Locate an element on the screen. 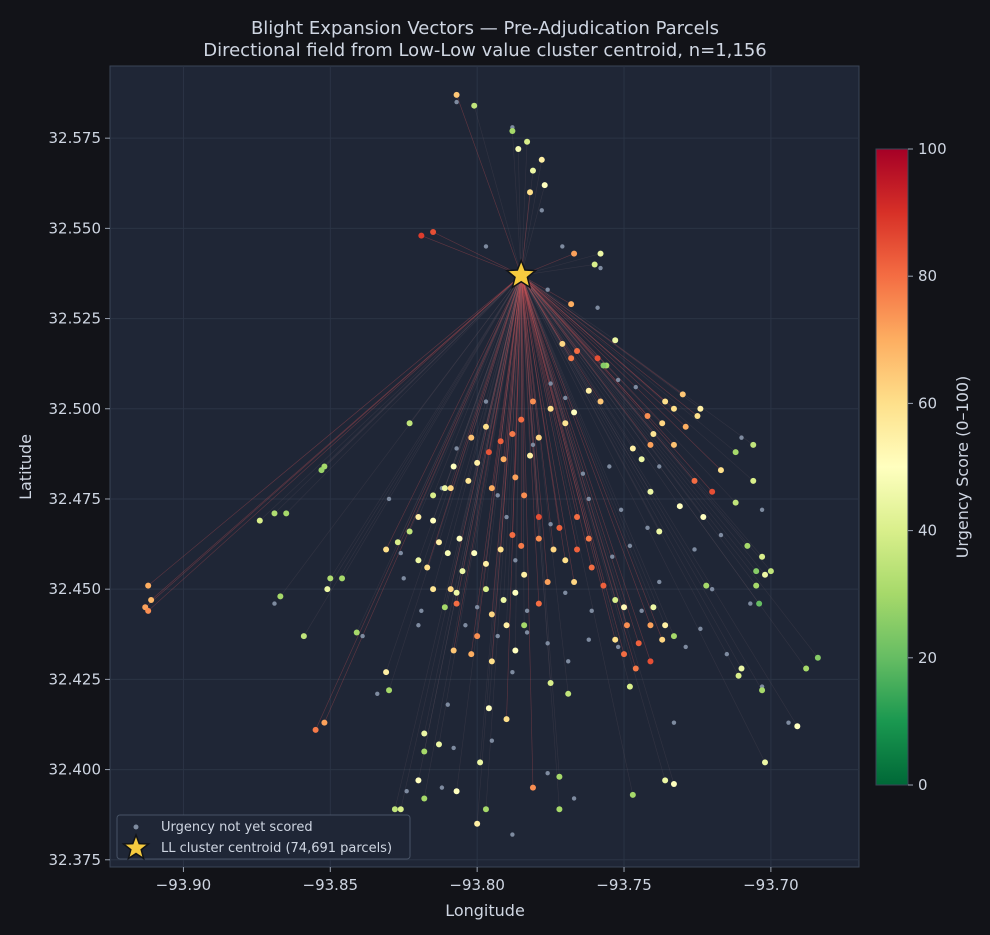  y-tick-label: 32.425 is located at coordinates (75, 679).